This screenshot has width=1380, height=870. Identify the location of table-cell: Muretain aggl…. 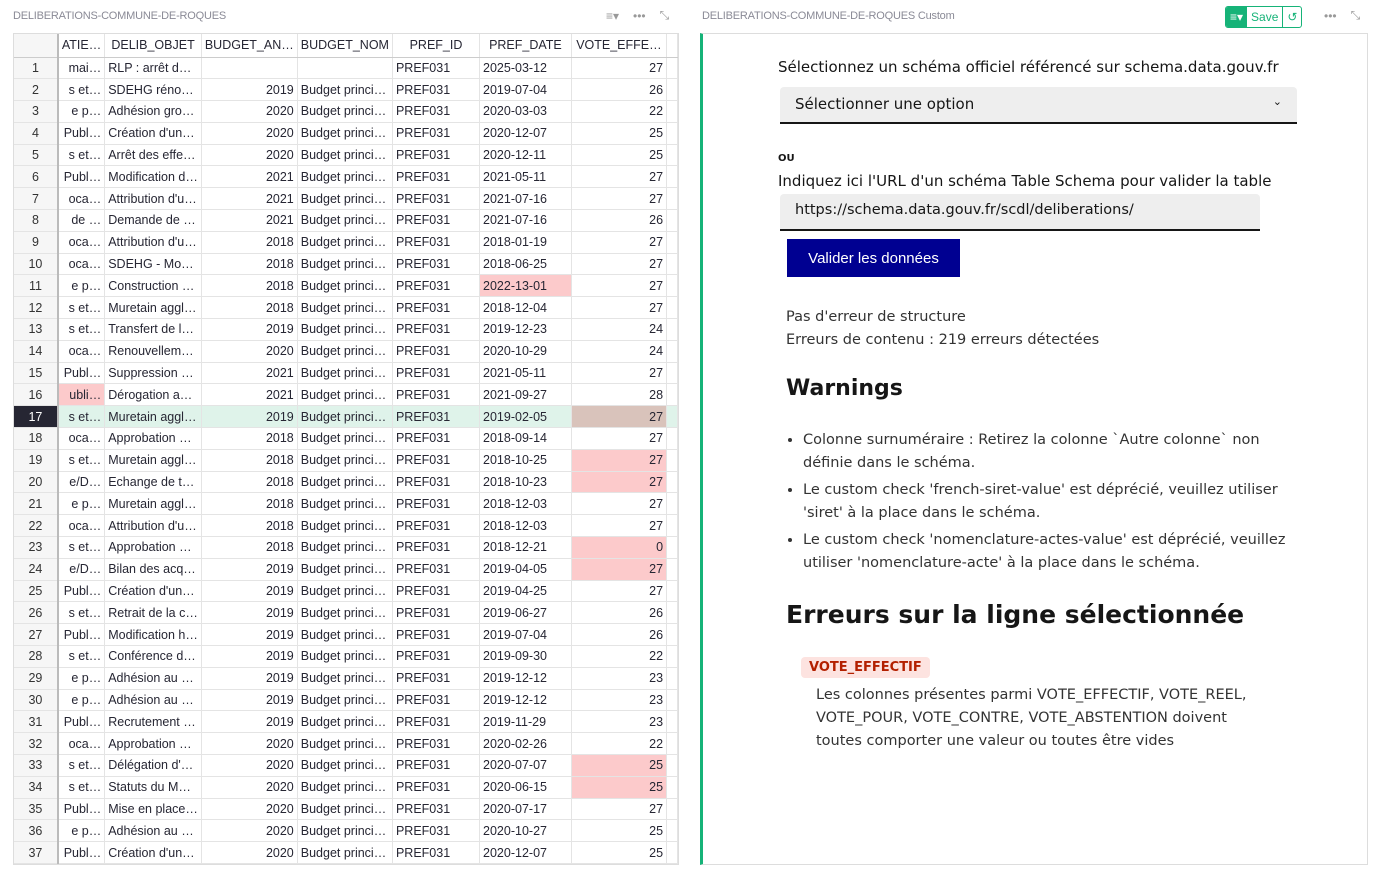
(153, 504).